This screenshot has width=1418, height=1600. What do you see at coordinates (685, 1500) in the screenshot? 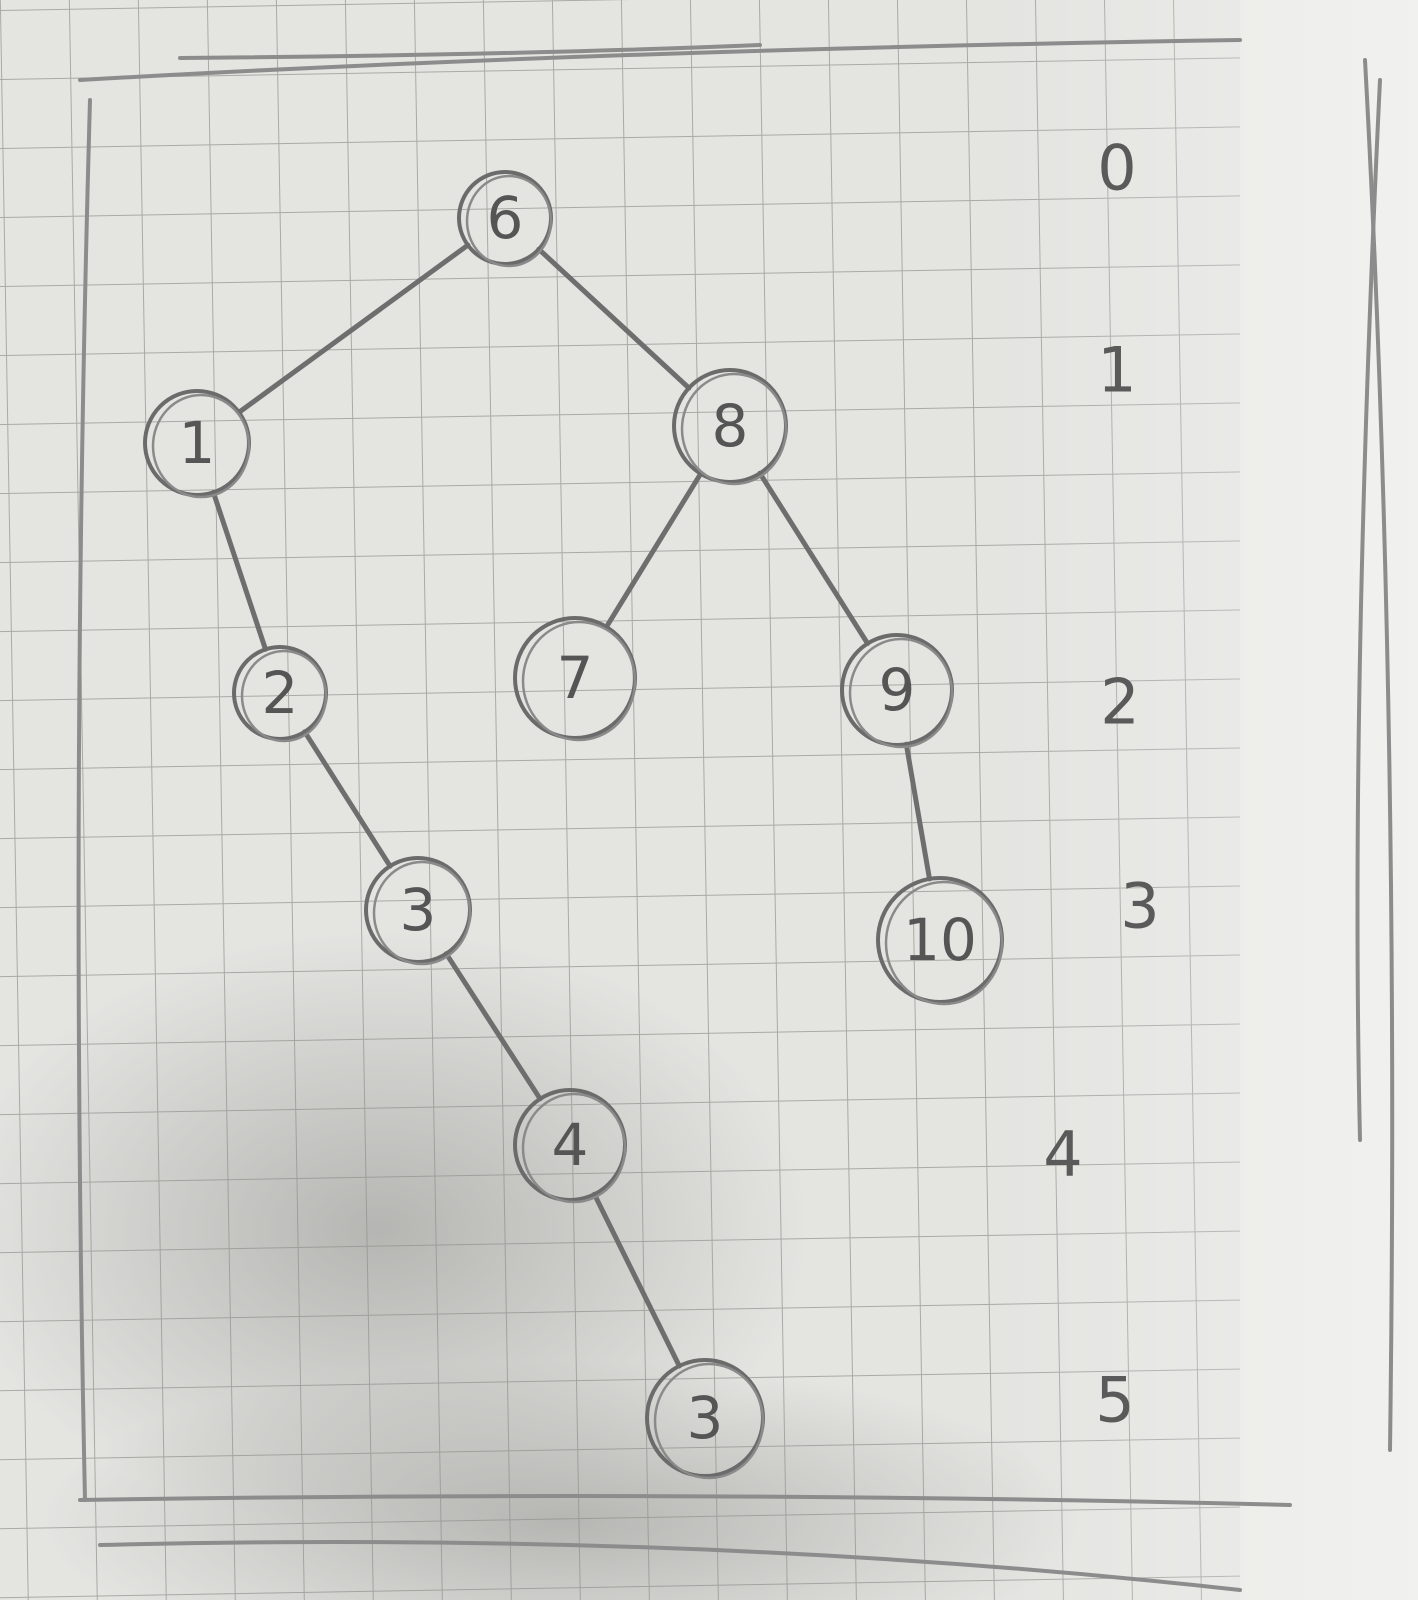
I see `frame-bottom-line` at bounding box center [685, 1500].